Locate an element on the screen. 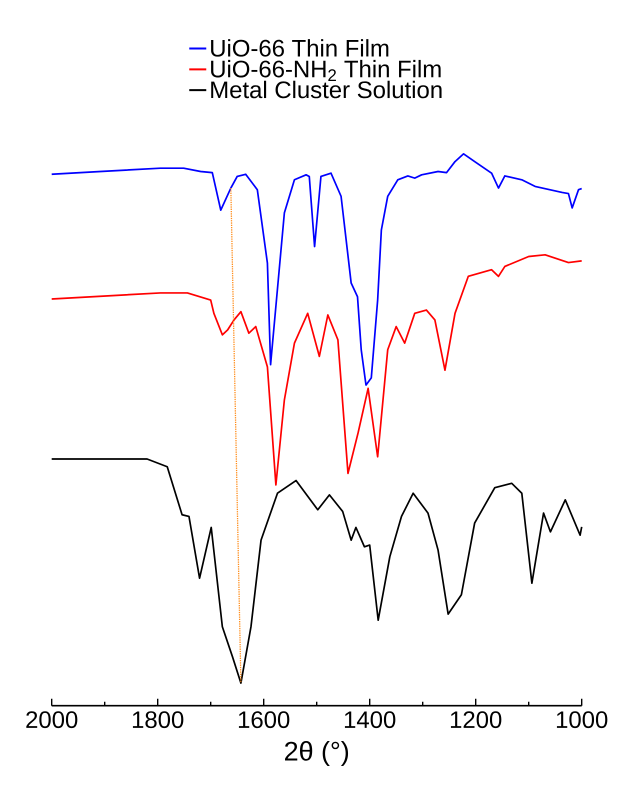 This screenshot has height=802, width=628. x-axis-title: 2θ (°) is located at coordinates (316, 753).